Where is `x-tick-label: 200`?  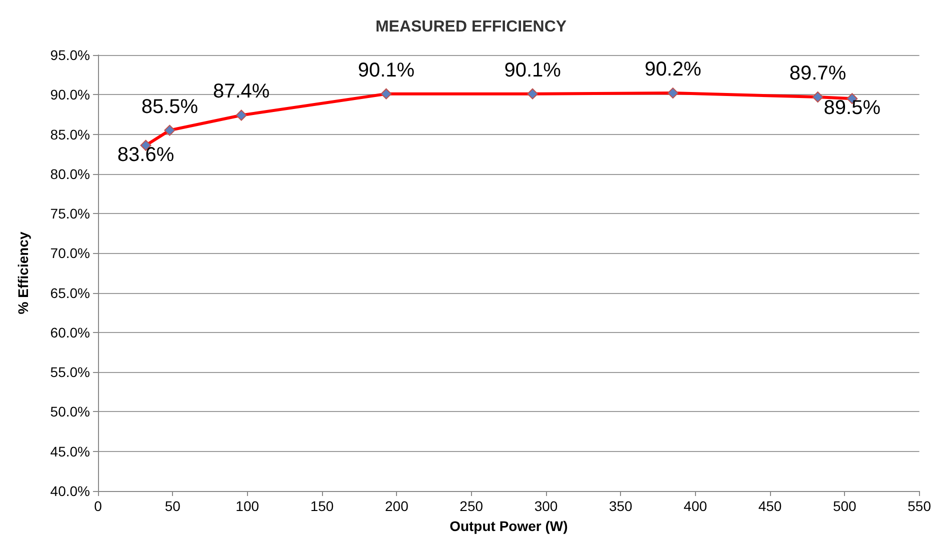 x-tick-label: 200 is located at coordinates (396, 506).